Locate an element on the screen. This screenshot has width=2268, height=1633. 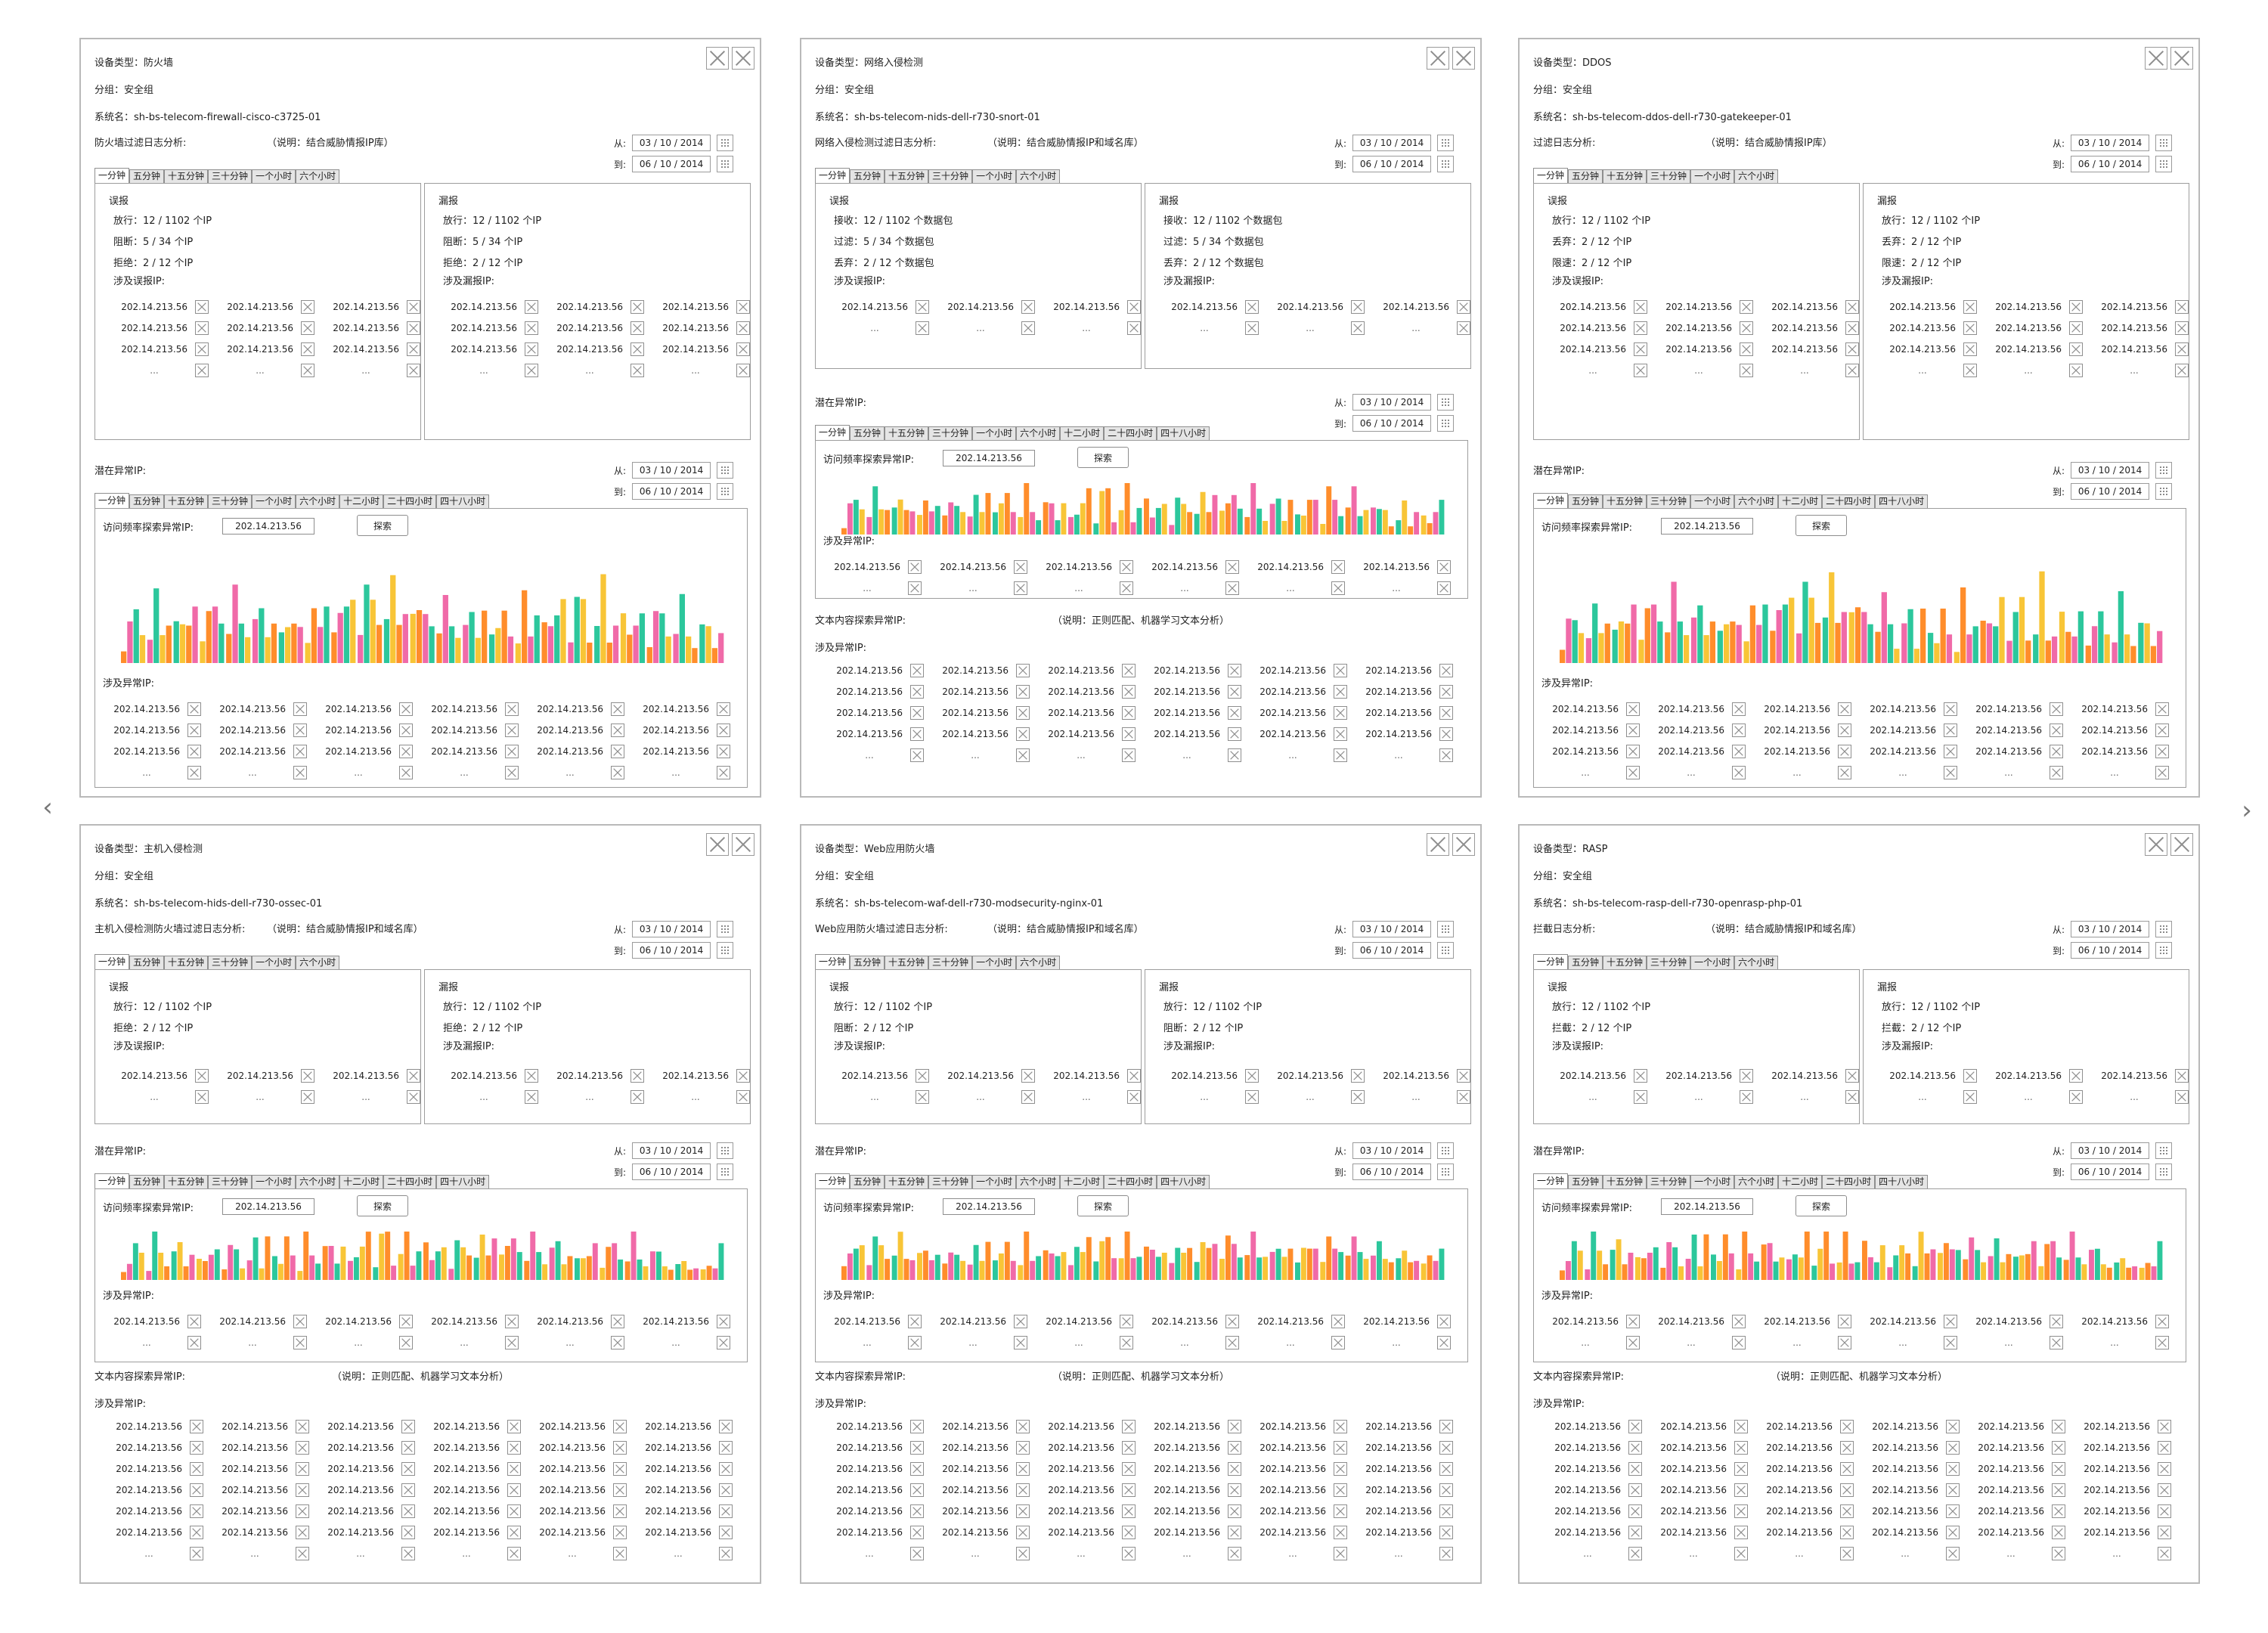
tab-6: 十二小时 is located at coordinates (1801, 1181).